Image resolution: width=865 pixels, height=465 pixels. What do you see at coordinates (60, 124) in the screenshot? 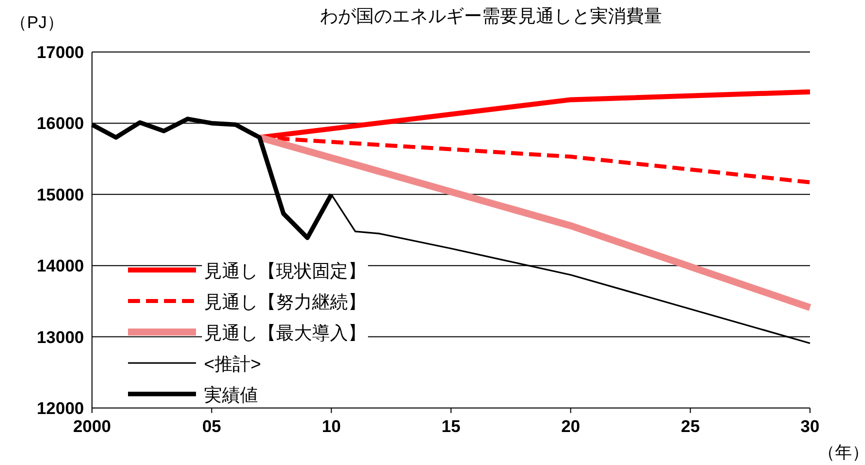
I see `y-tick-label: 16000` at bounding box center [60, 124].